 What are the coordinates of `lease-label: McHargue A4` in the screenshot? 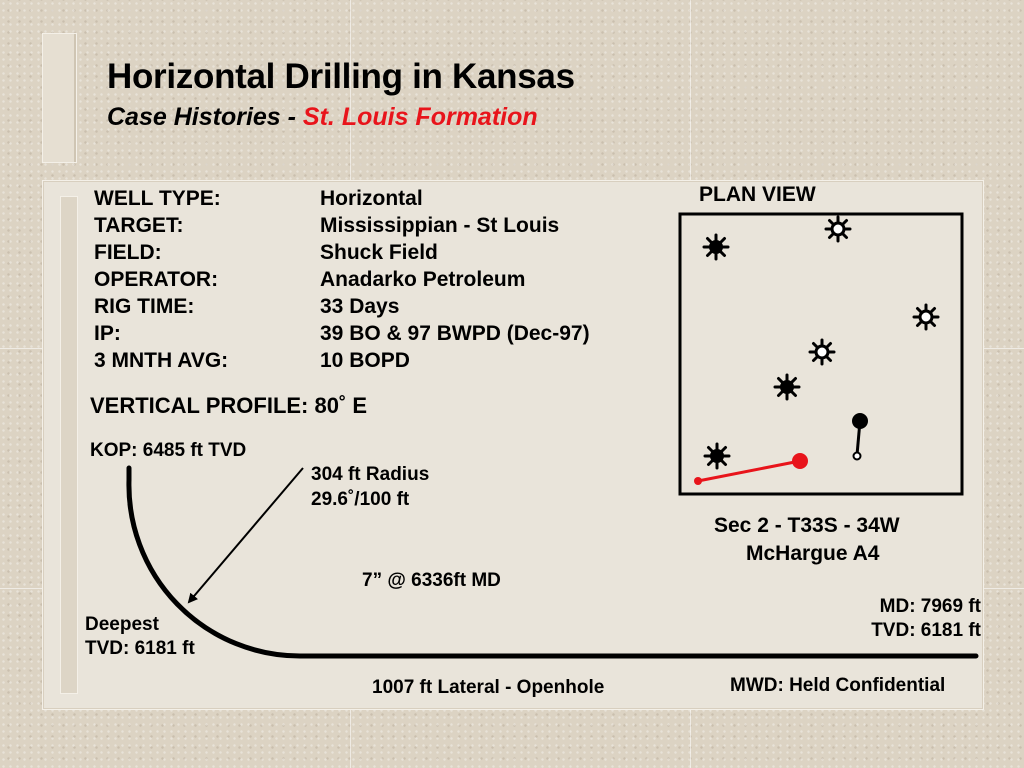 It's located at (813, 553).